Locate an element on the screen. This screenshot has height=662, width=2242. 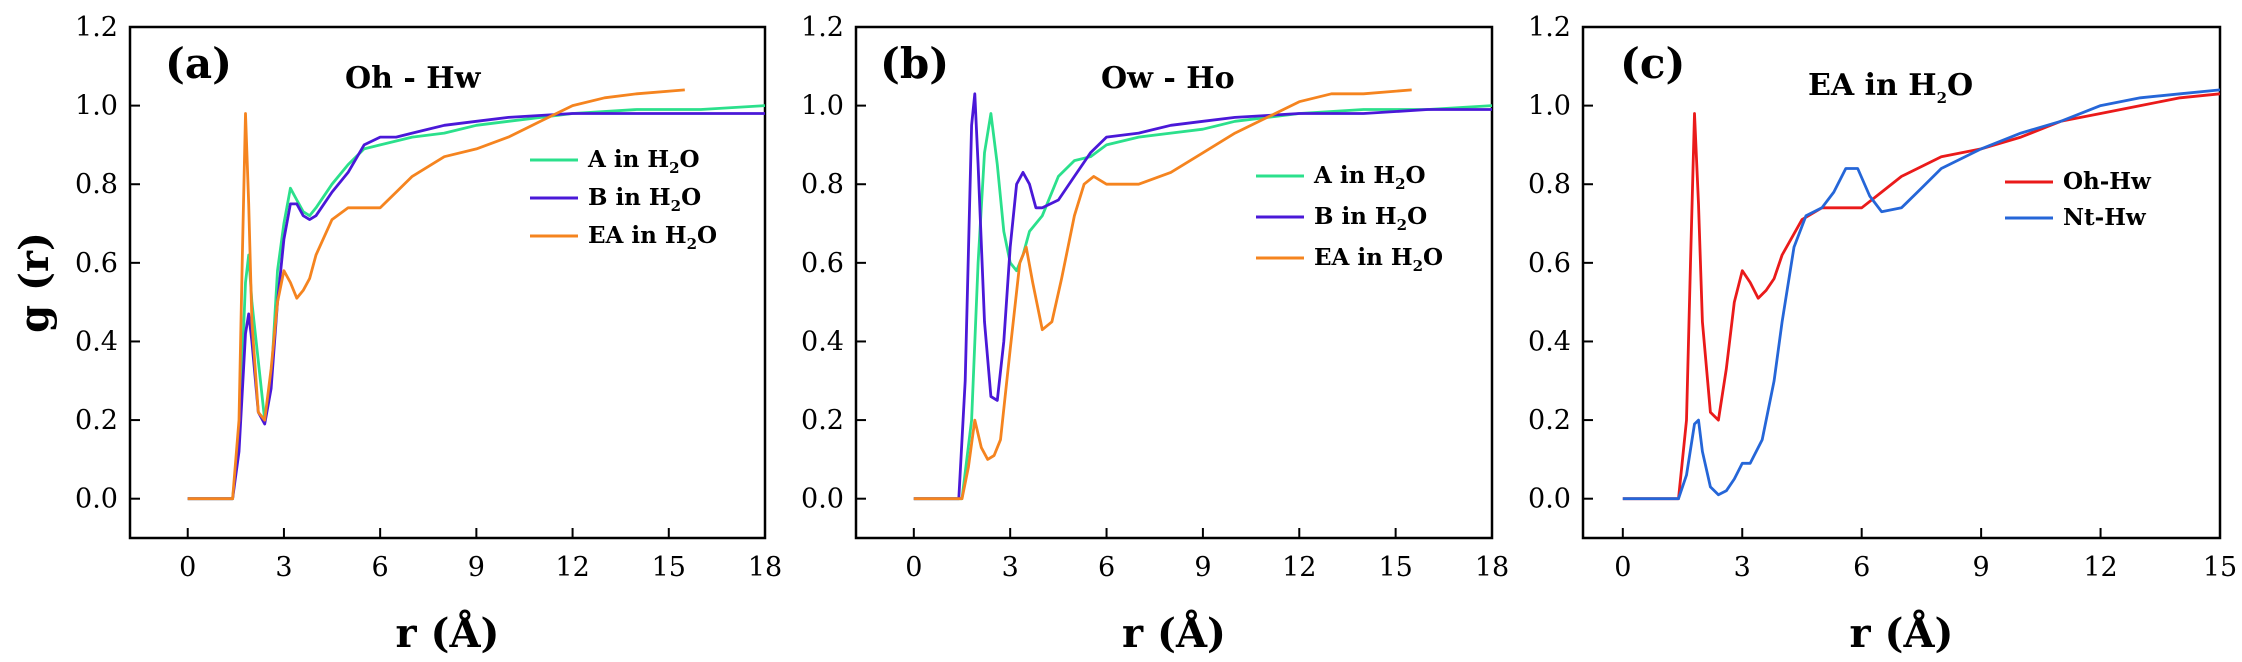
panel-title-text: Ow - Ho is located at coordinates (1168, 78).